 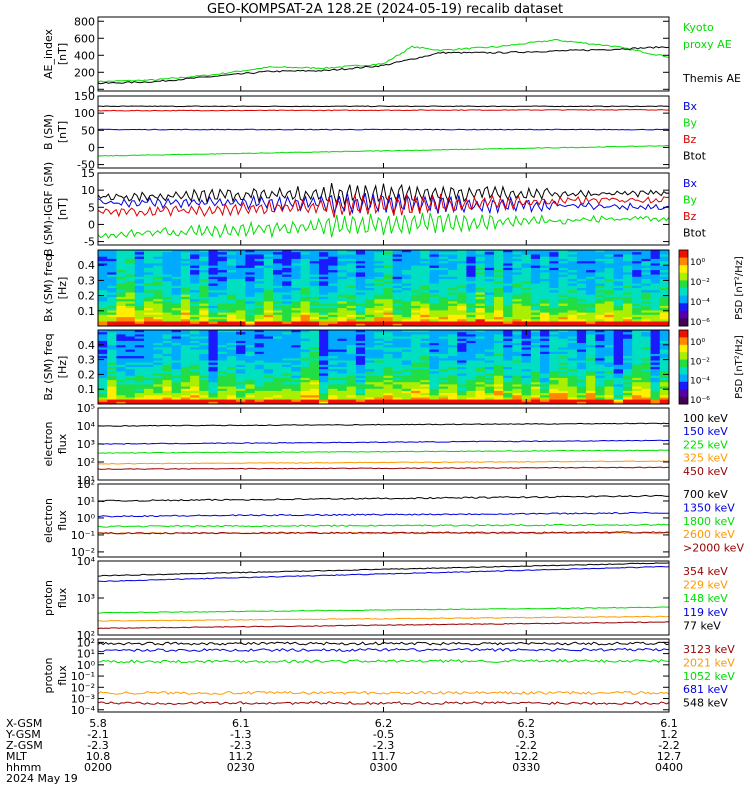 I want to click on y-tick-label: 200, so click(x=84, y=72).